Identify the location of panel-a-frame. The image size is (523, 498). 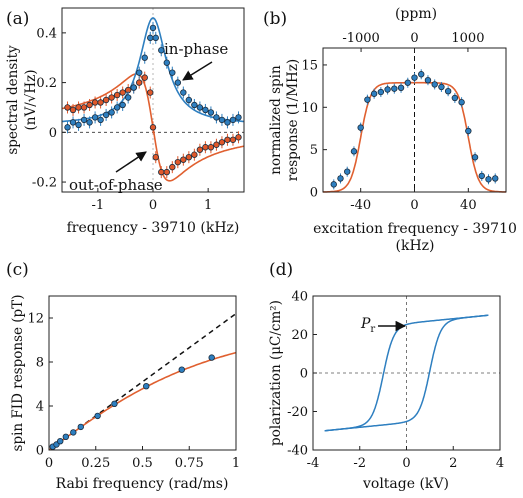
(153, 100).